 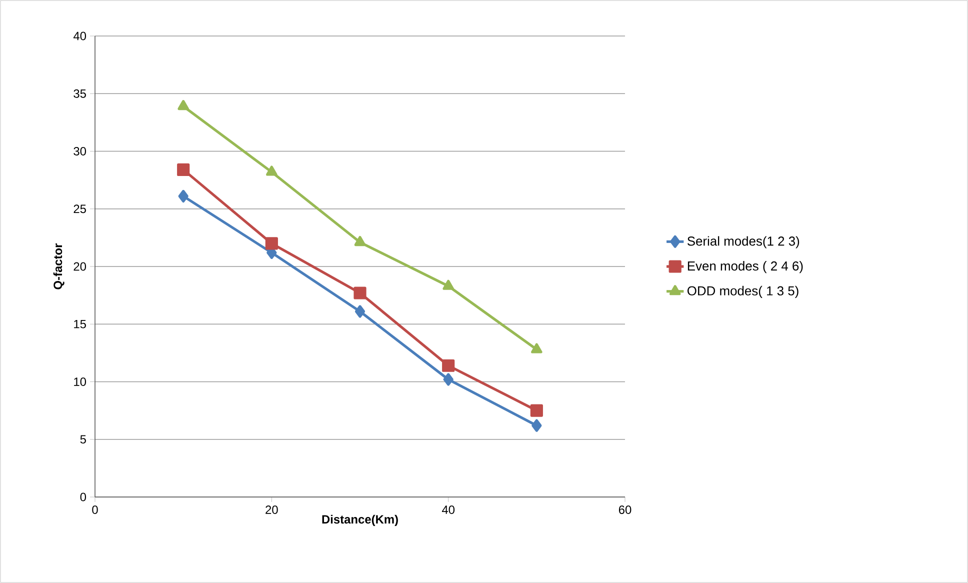 What do you see at coordinates (80, 266) in the screenshot?
I see `y-tick-label: 20` at bounding box center [80, 266].